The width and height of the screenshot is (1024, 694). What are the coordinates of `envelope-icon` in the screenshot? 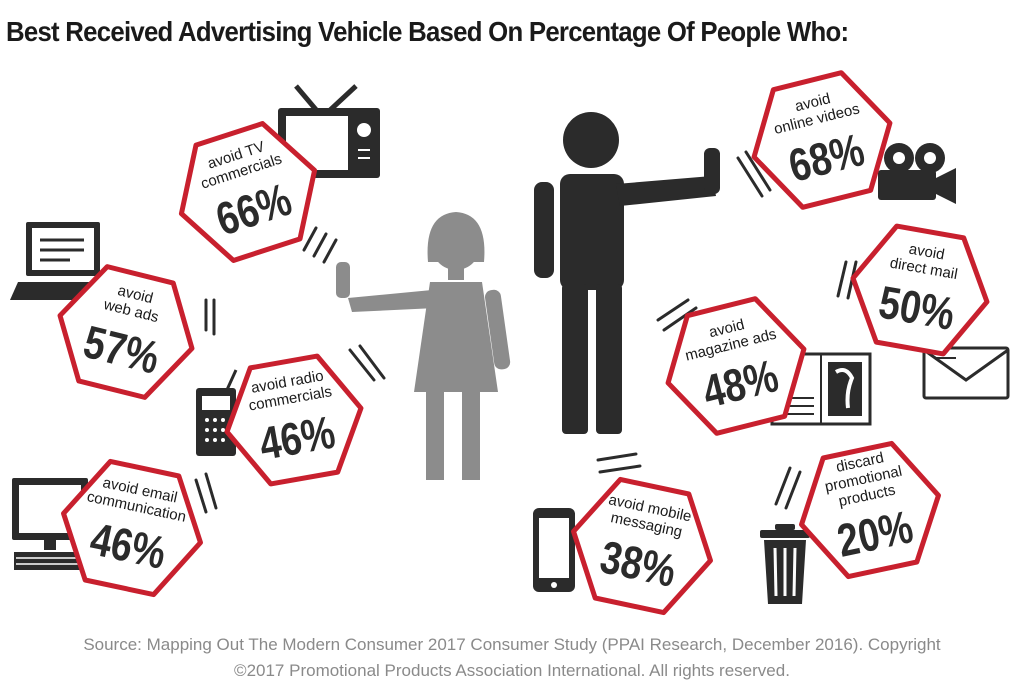 It's located at (966, 373).